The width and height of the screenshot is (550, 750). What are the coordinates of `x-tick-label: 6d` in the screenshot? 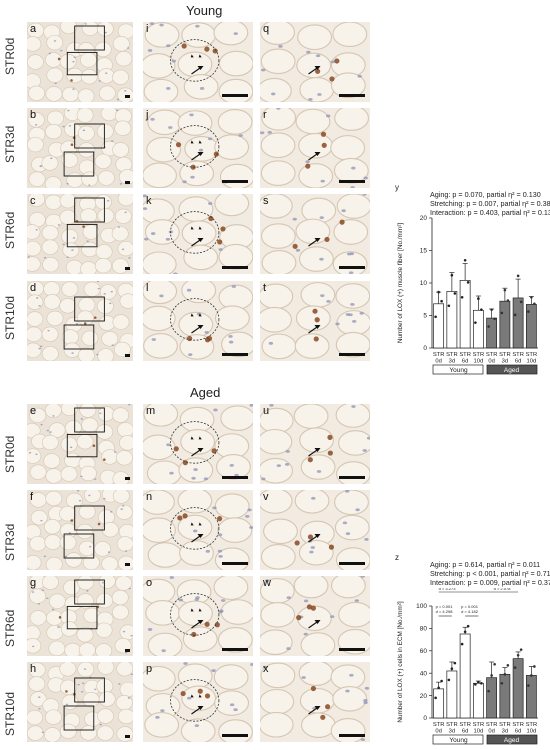 It's located at (465, 362).